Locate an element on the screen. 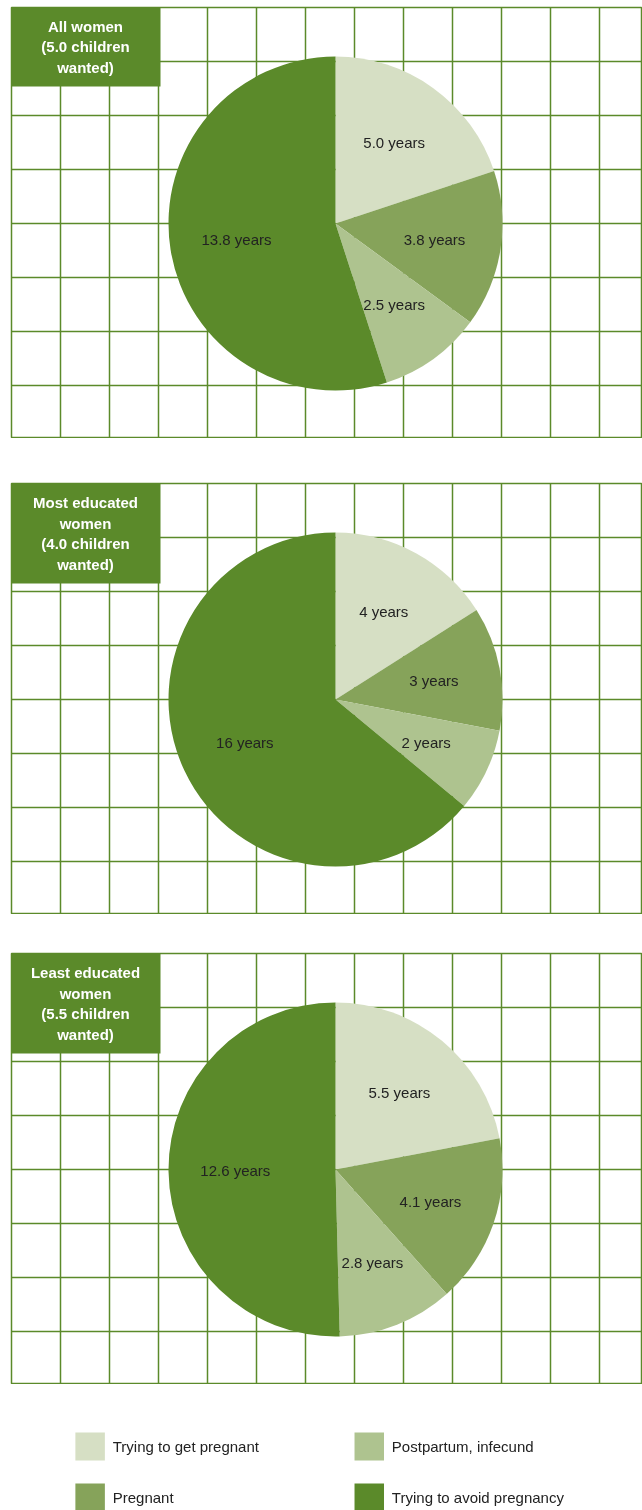 The image size is (642, 1510). data-label: 2.5 years is located at coordinates (394, 305).